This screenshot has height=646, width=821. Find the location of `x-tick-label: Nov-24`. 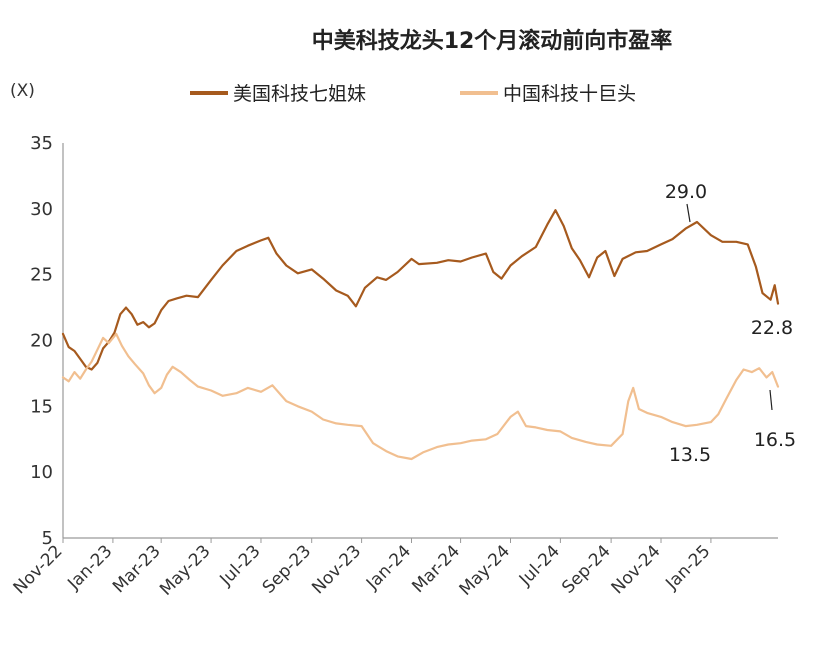

x-tick-label: Nov-24 is located at coordinates (636, 569).